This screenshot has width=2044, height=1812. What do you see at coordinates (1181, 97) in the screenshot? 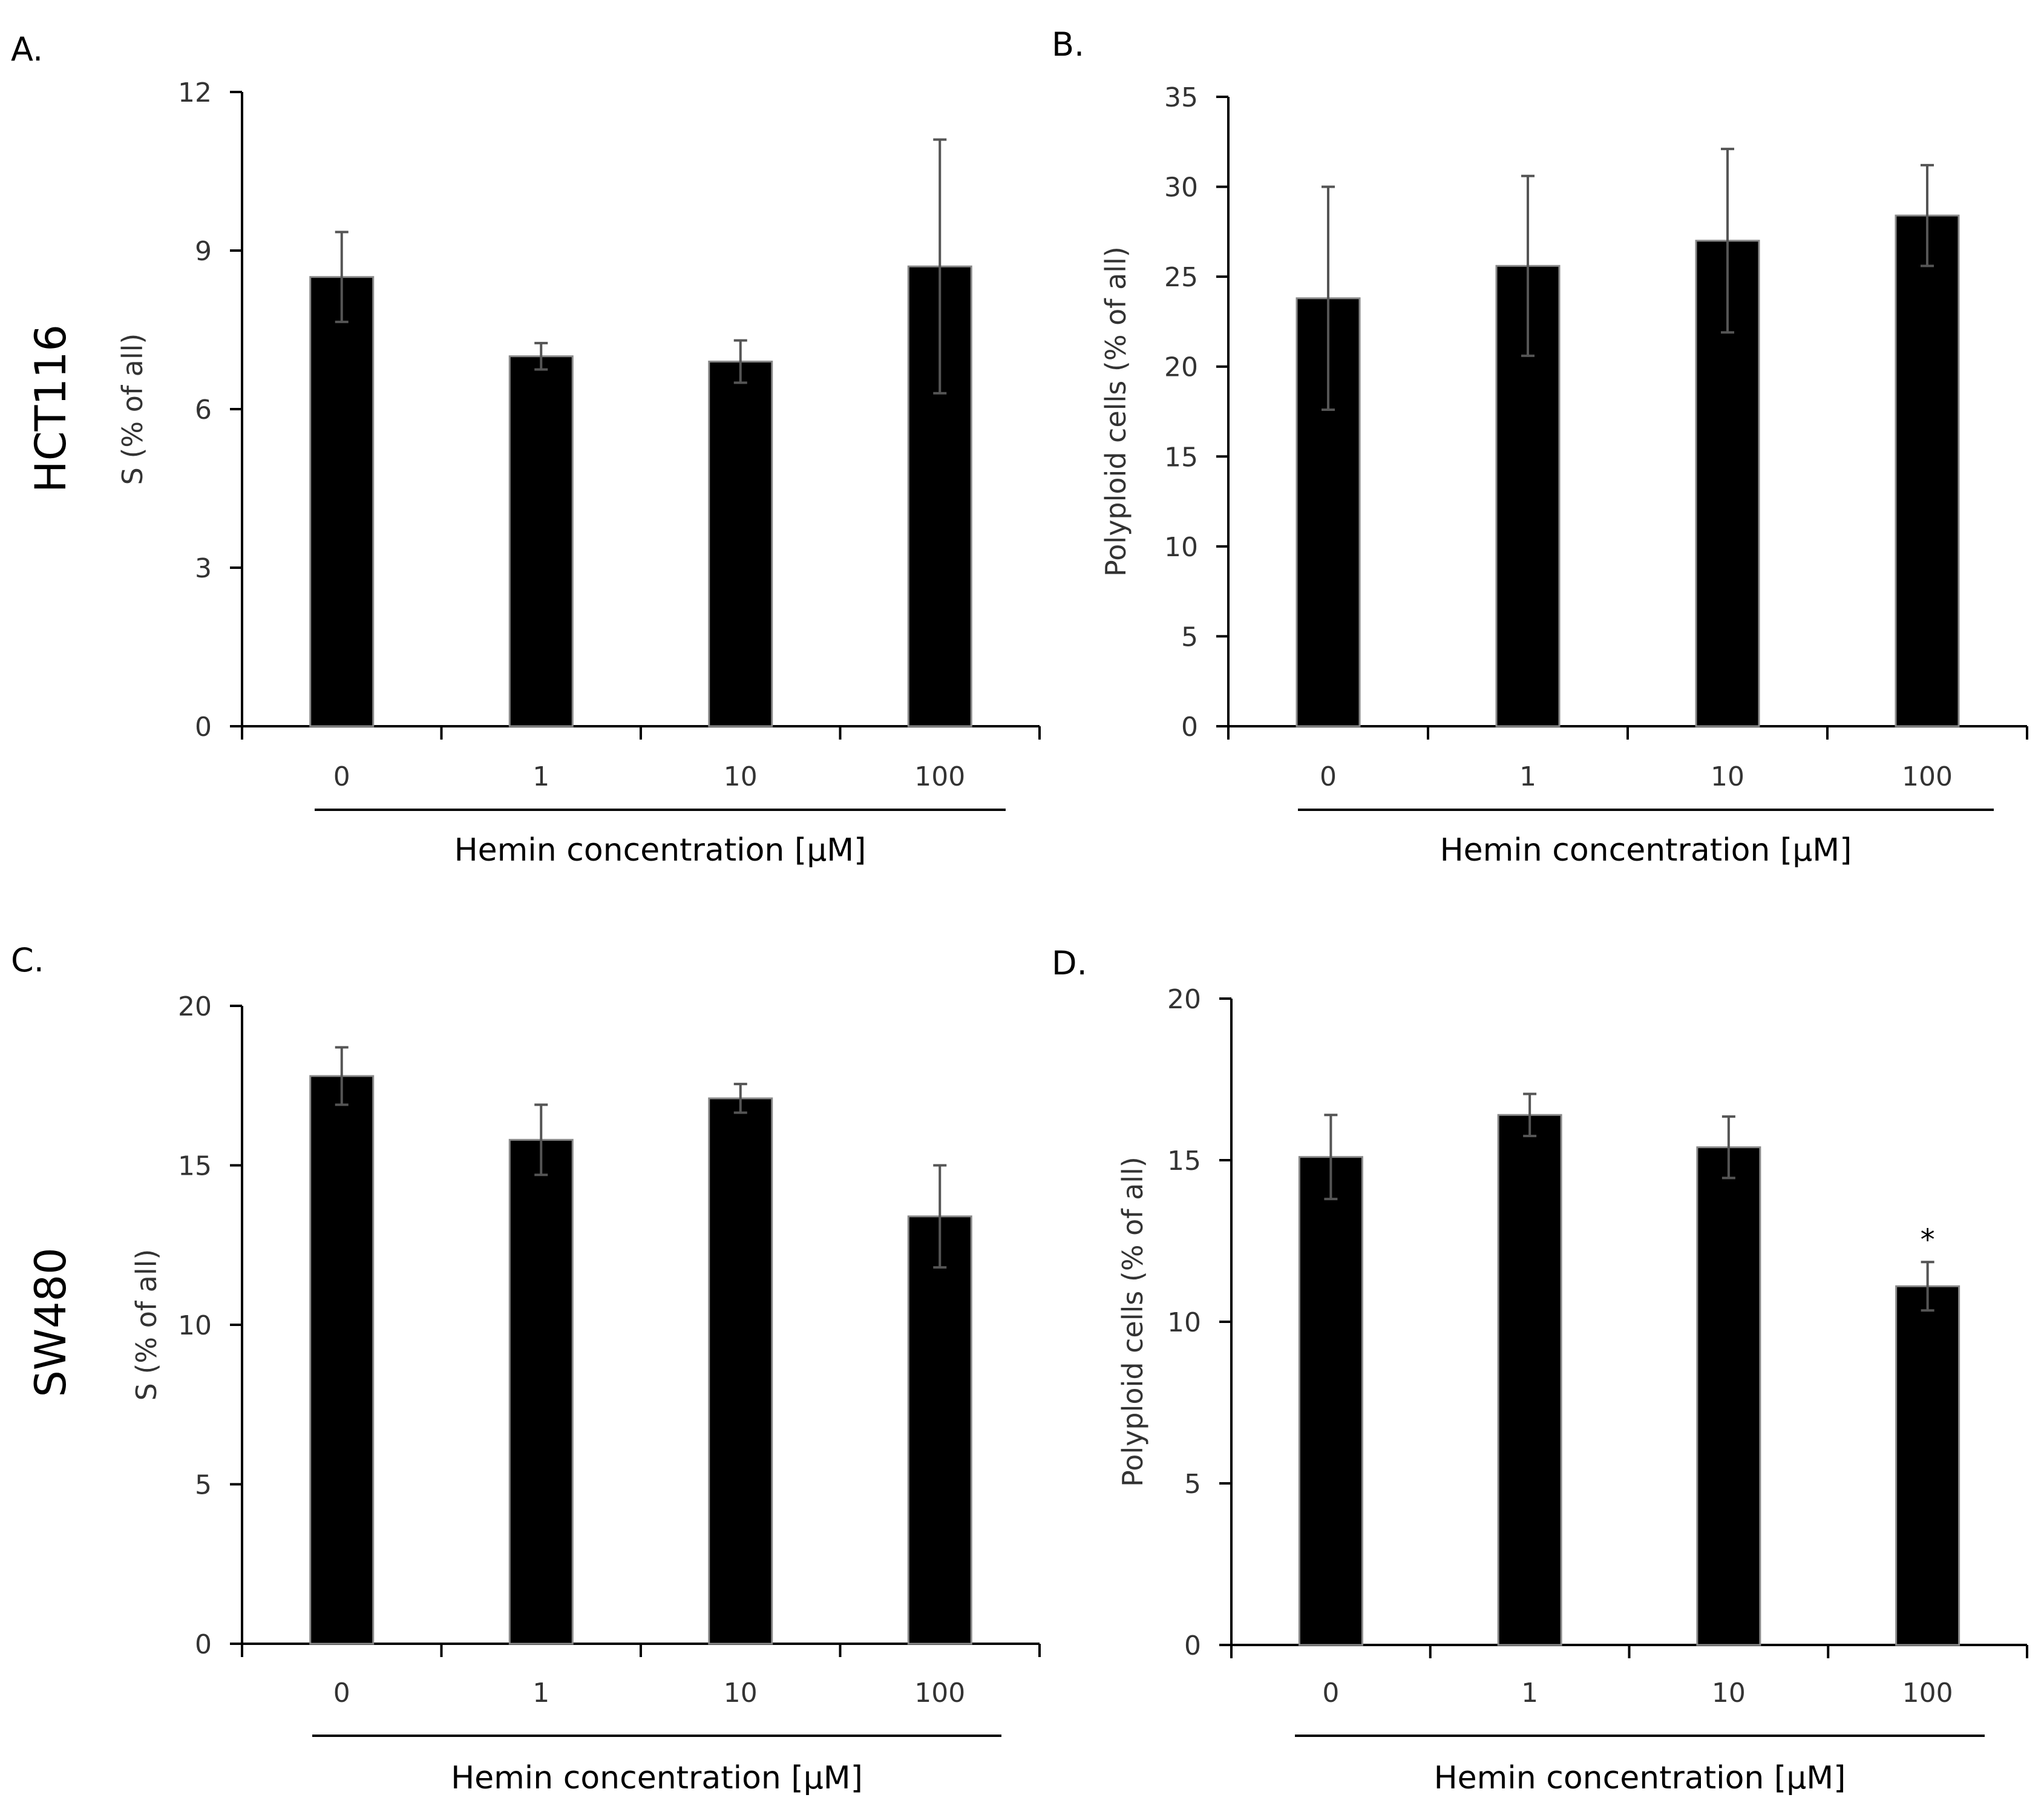
I see `y-tick-label: 35` at bounding box center [1181, 97].